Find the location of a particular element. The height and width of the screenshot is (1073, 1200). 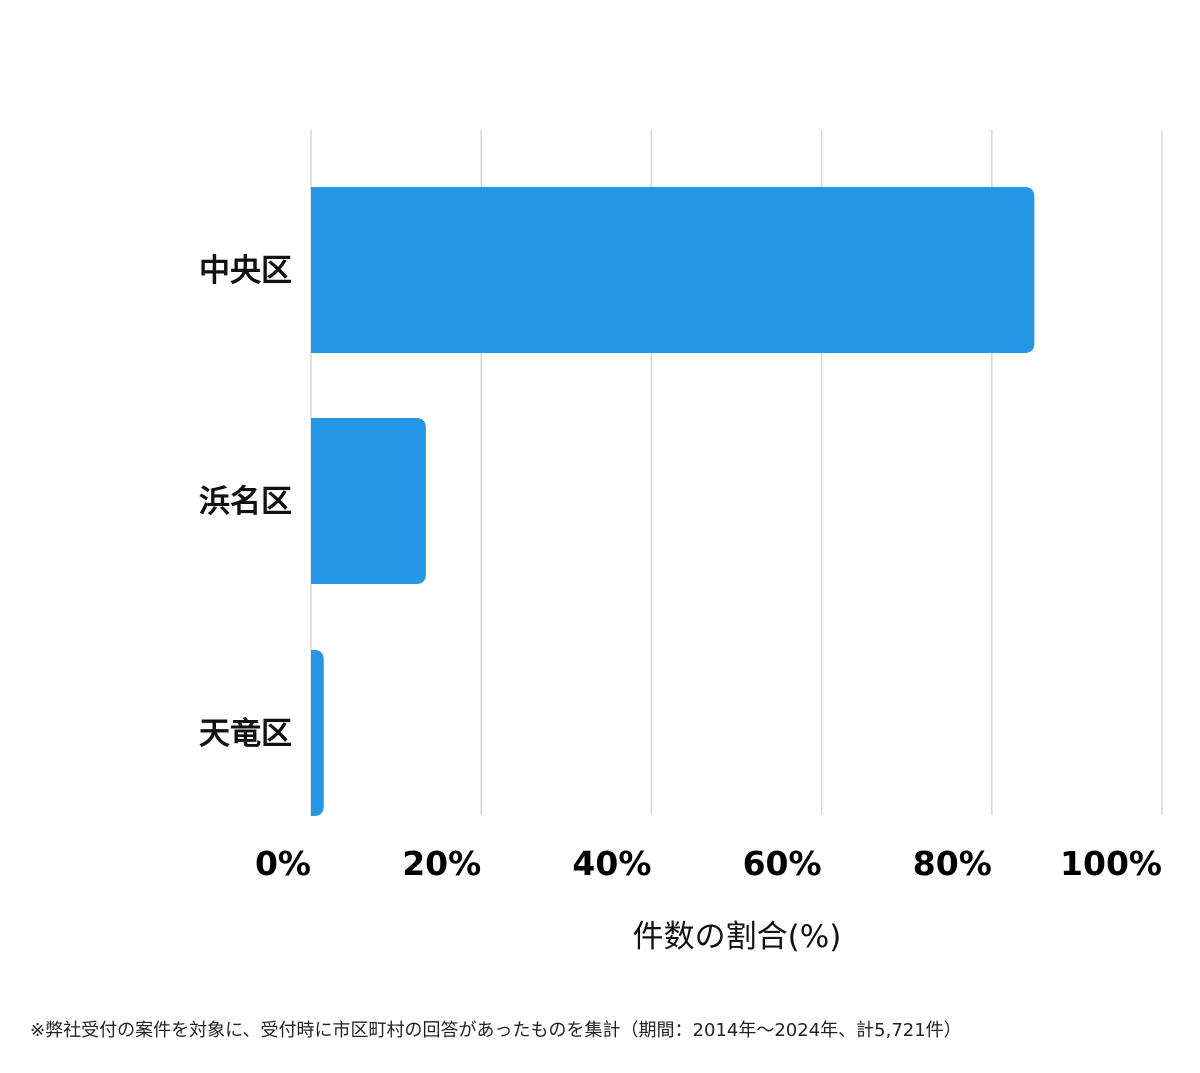

x-tick-label-40: 40% is located at coordinates (611, 863).